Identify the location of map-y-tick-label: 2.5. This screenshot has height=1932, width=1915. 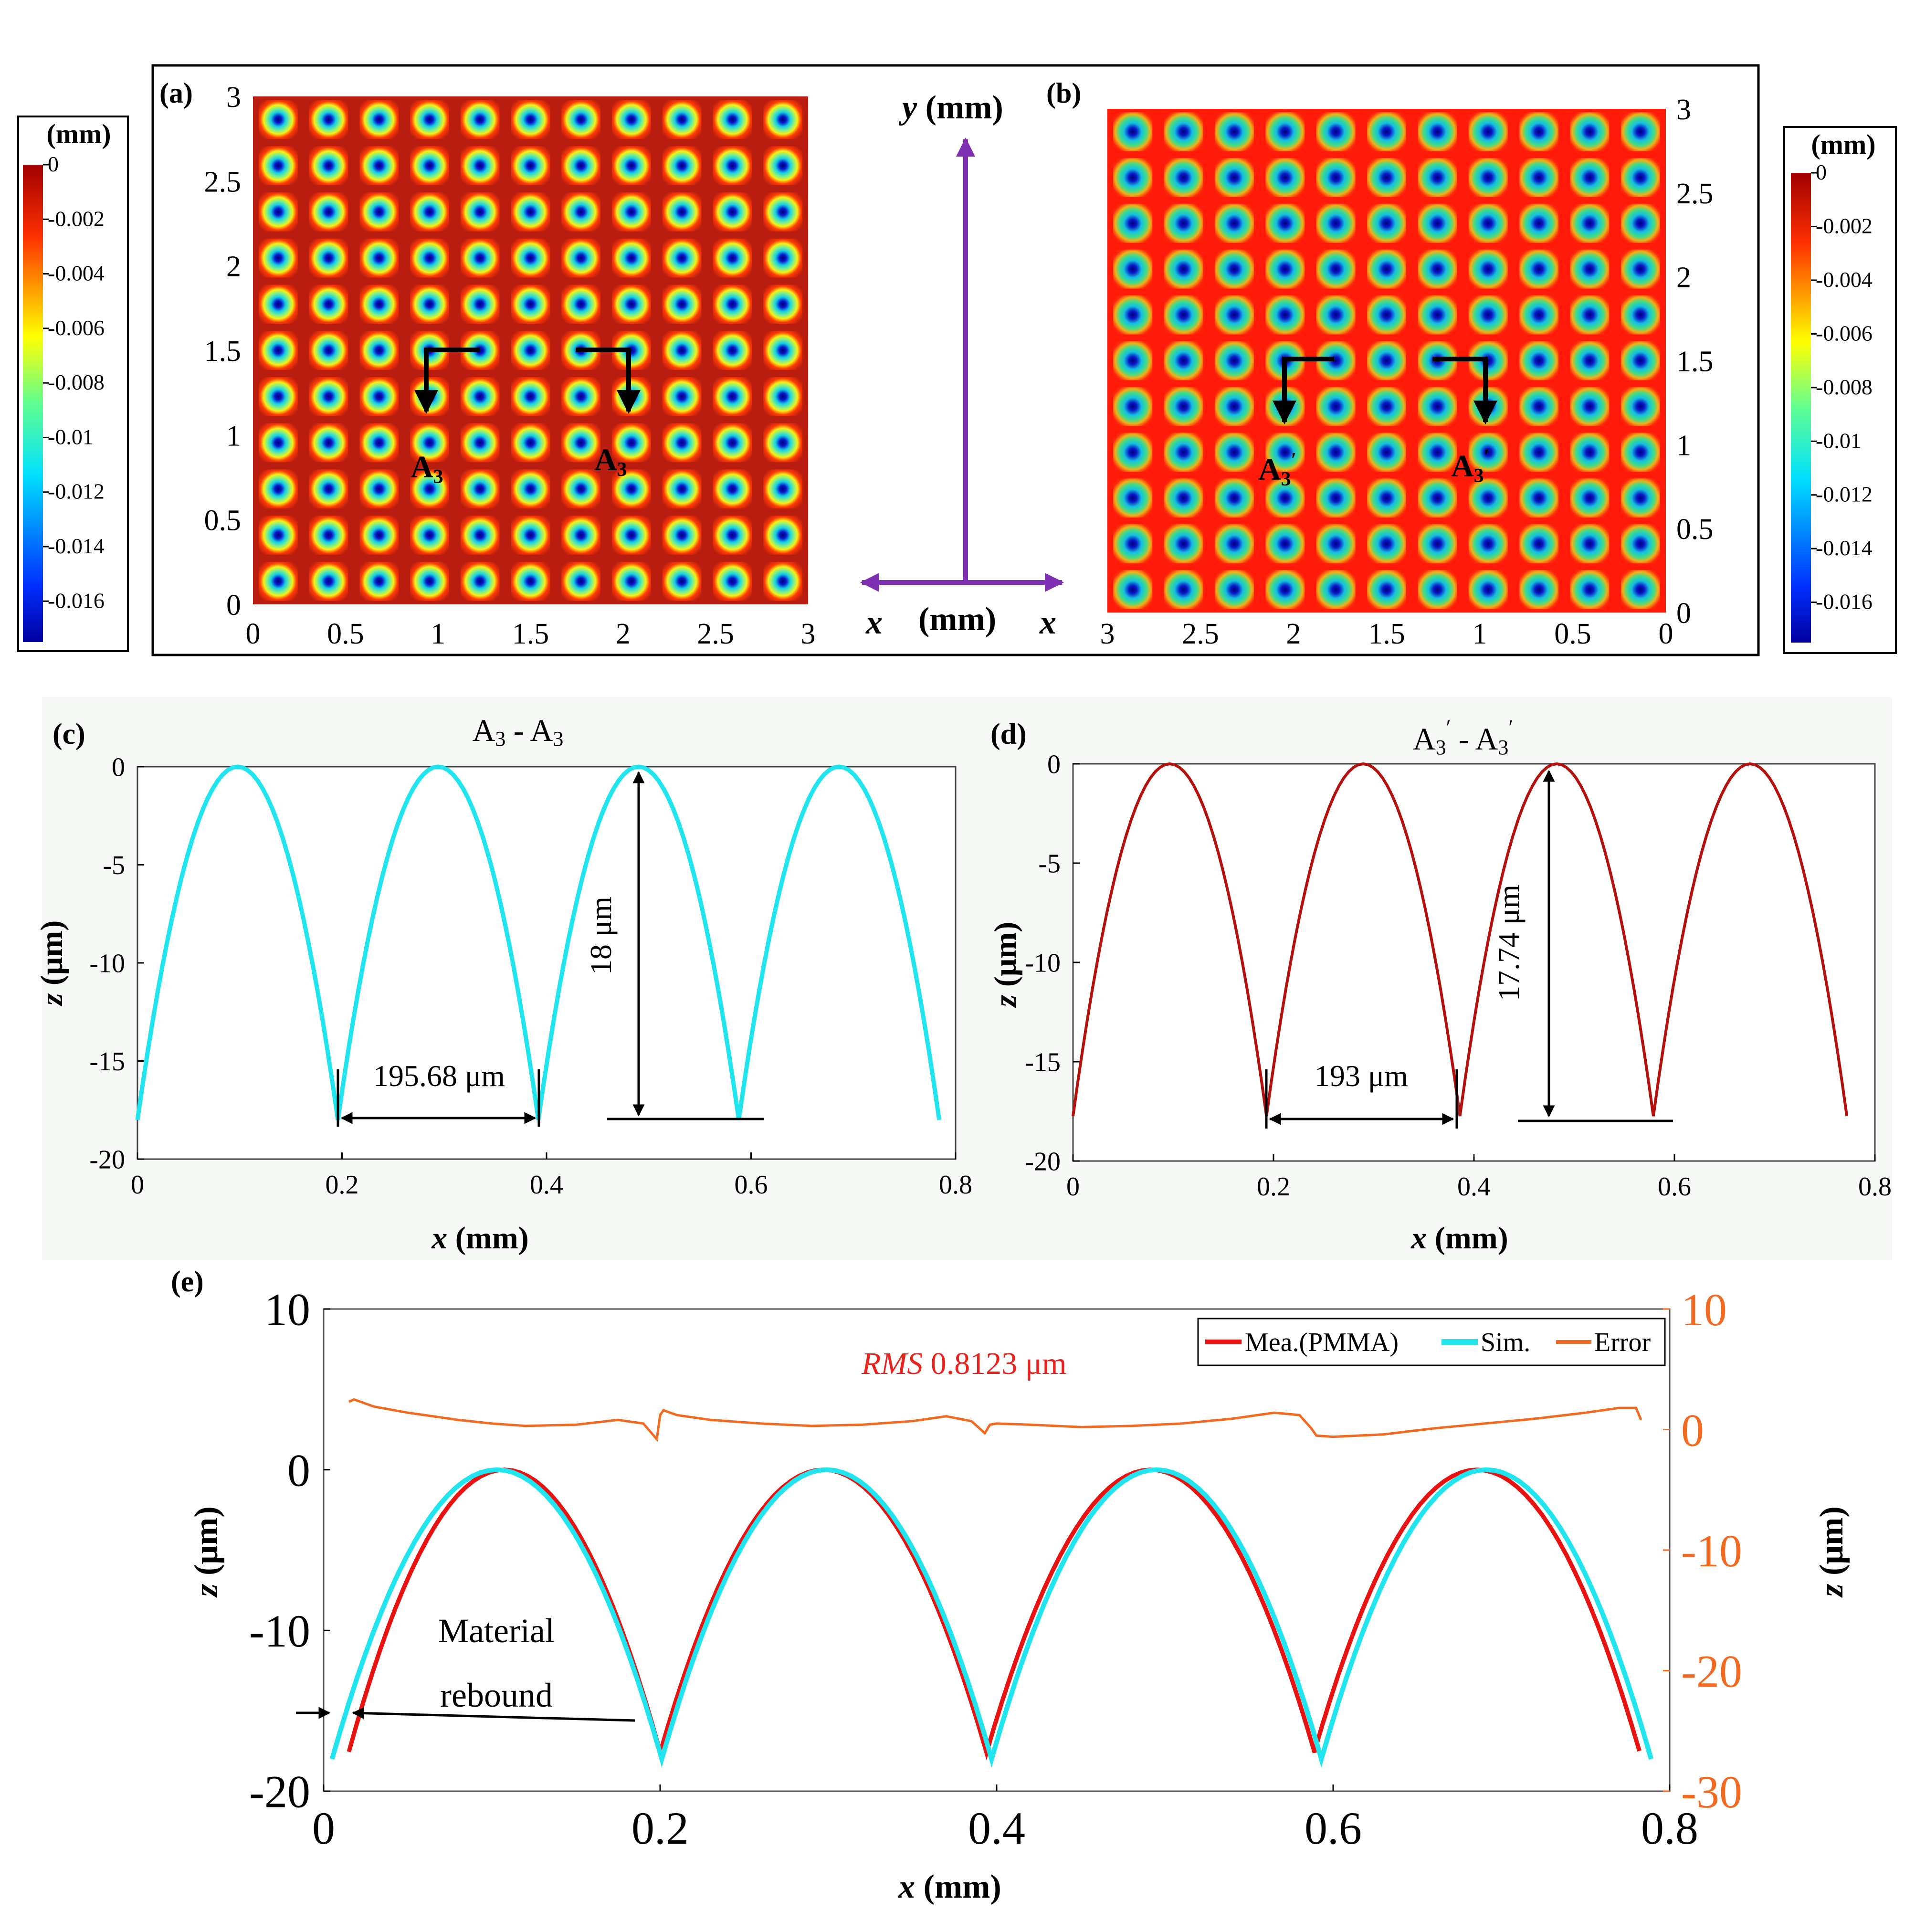
(1695, 194).